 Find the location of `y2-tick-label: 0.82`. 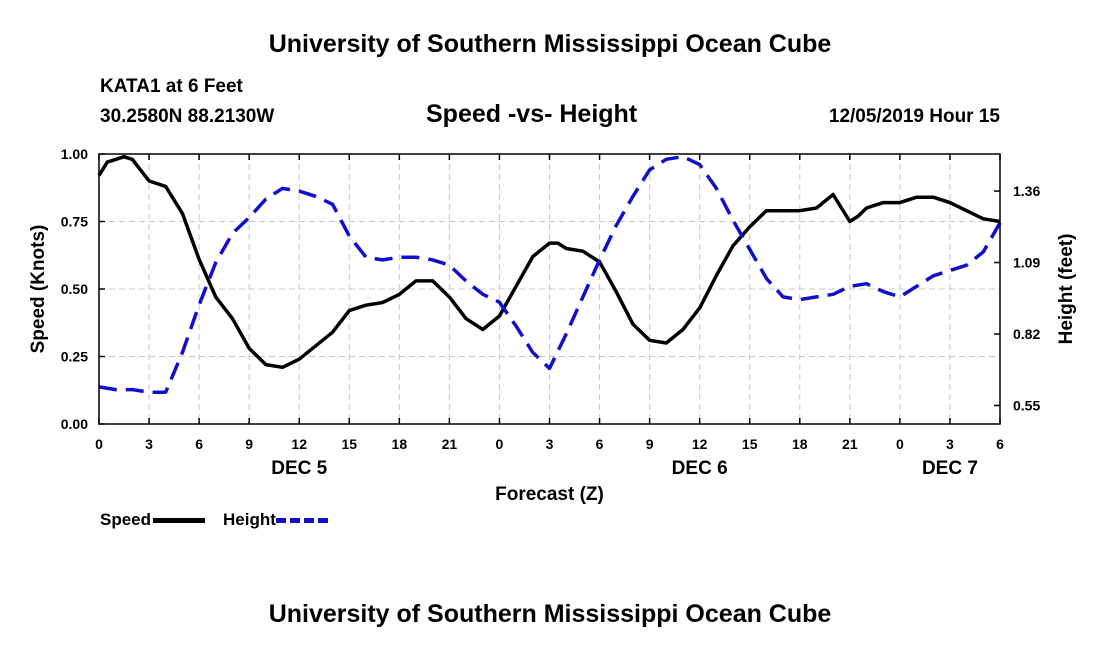

y2-tick-label: 0.82 is located at coordinates (1026, 334).